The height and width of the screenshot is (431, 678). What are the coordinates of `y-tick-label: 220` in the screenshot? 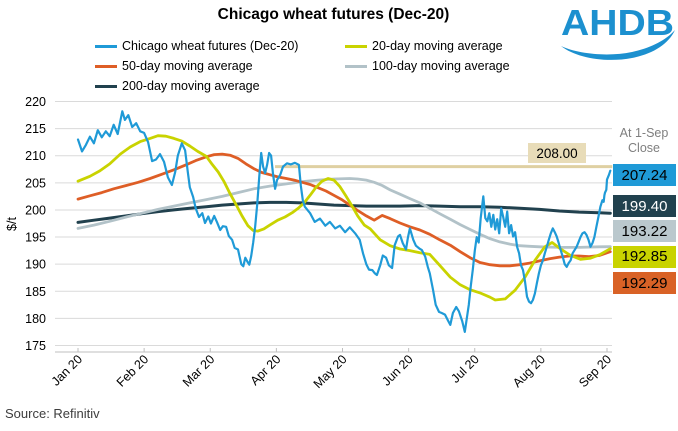 It's located at (35, 102).